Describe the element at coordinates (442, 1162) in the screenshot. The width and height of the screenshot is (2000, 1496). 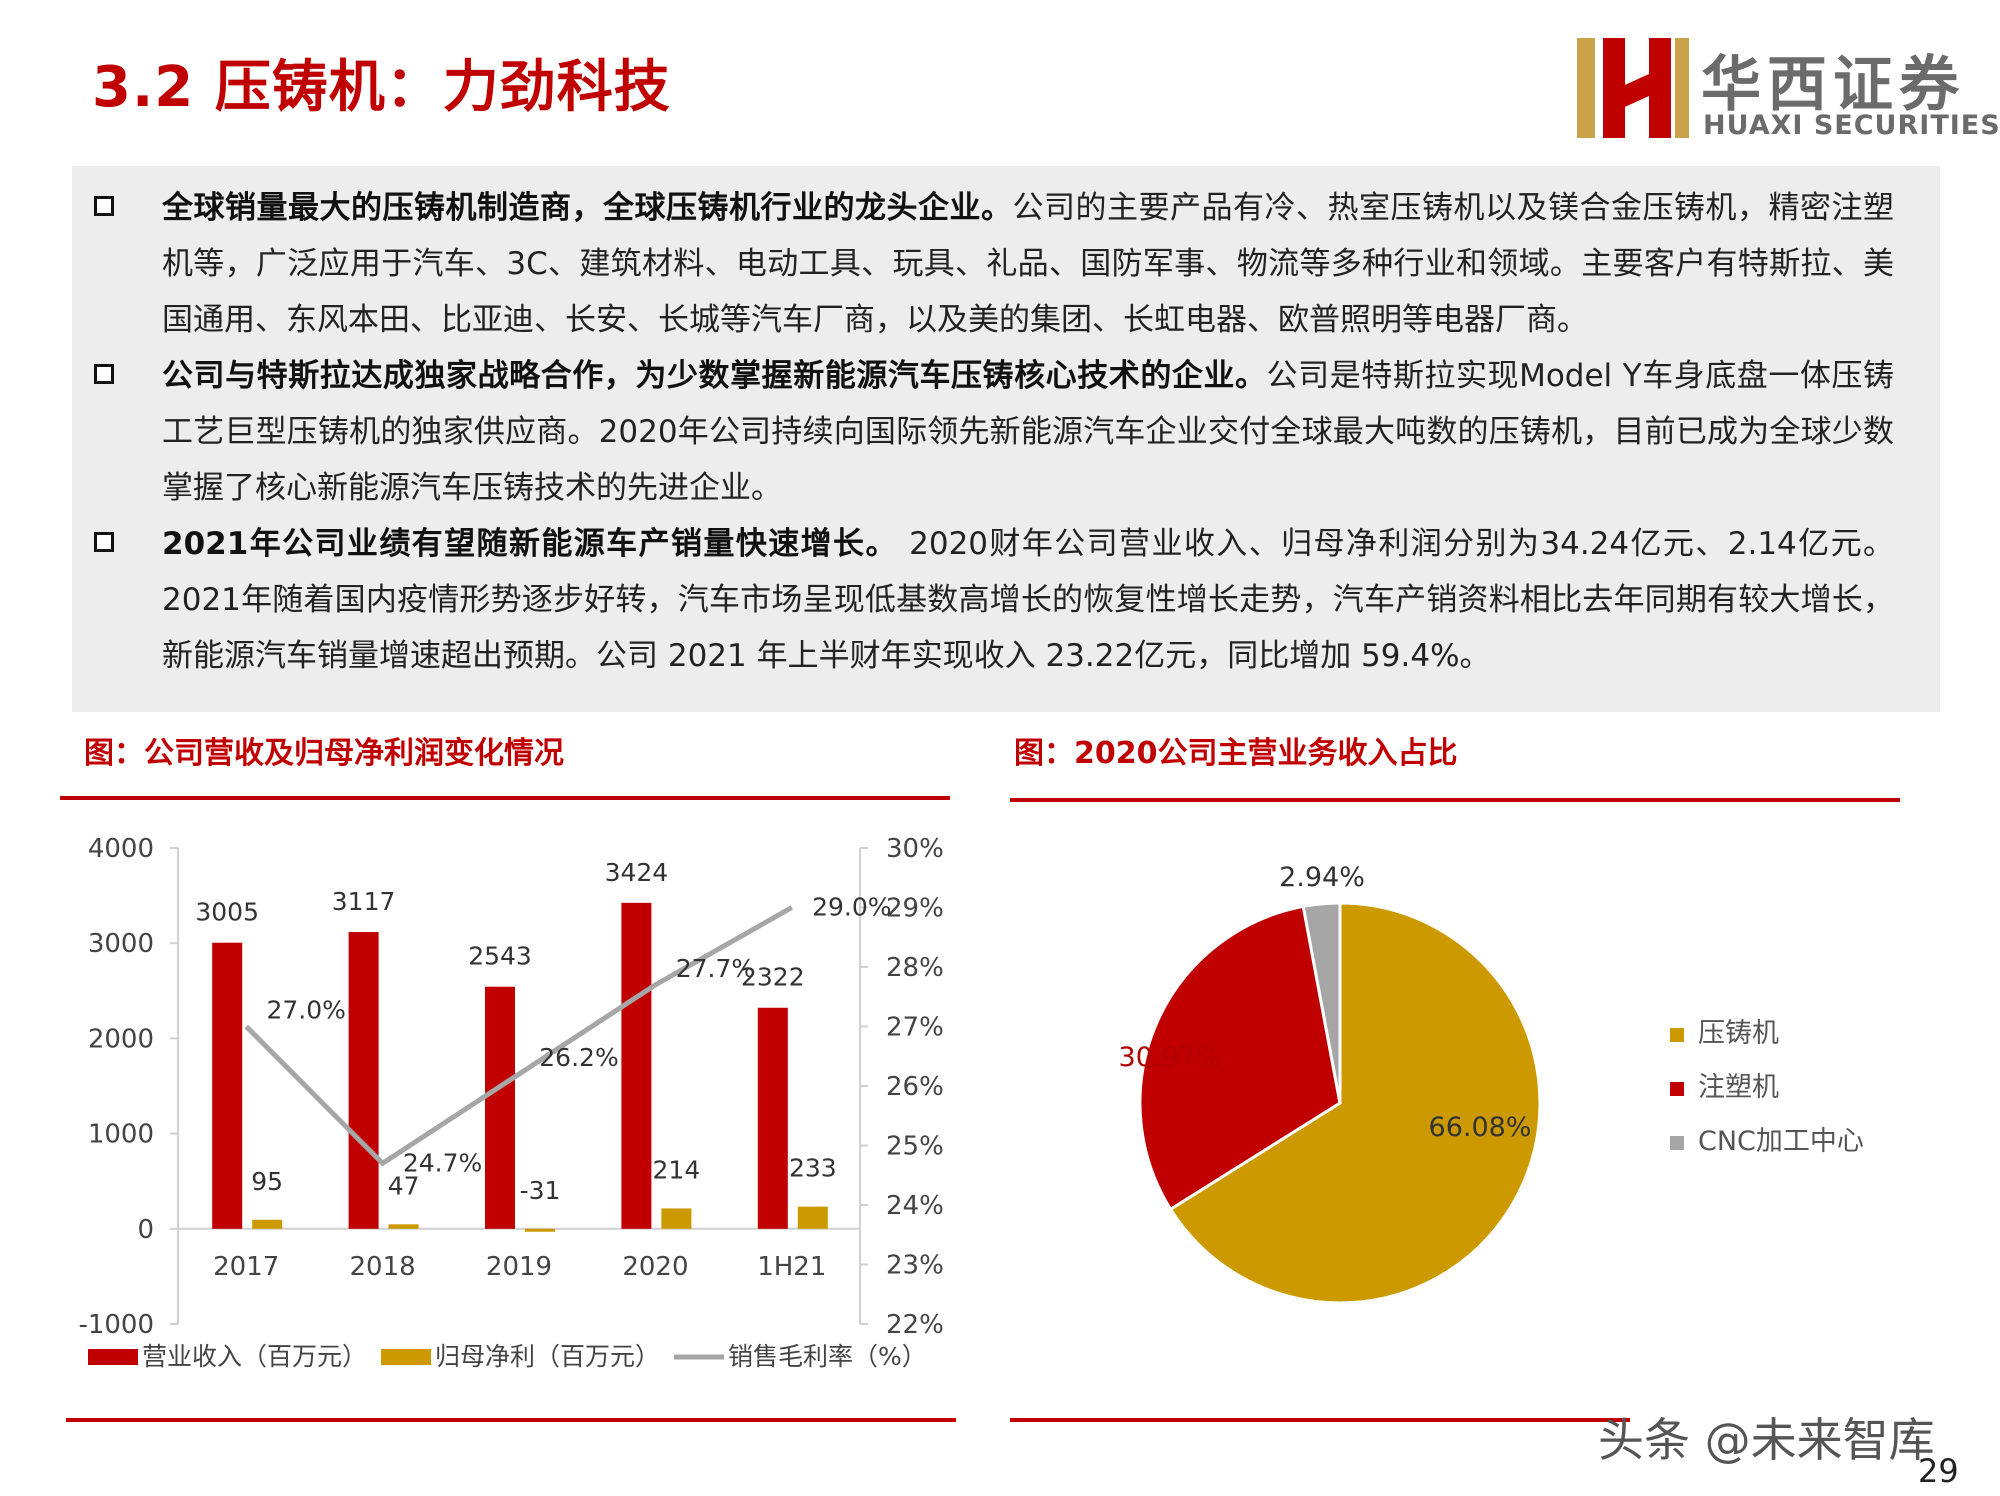
I see `gross-margin-data-label: 24.7%` at that location.